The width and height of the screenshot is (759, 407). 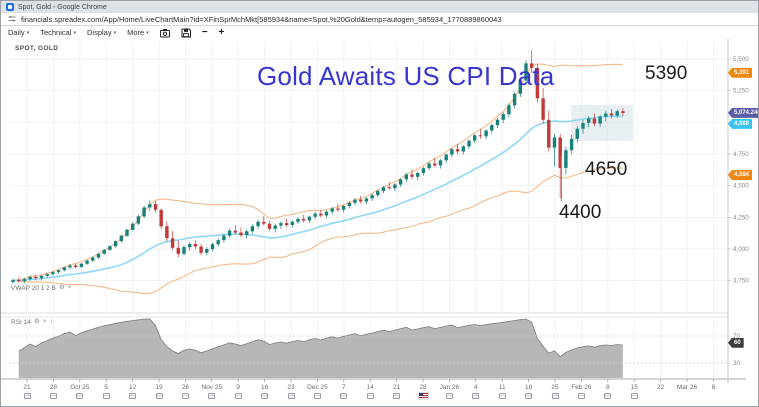 I want to click on menu-daily: Daily ▾, so click(x=18, y=32).